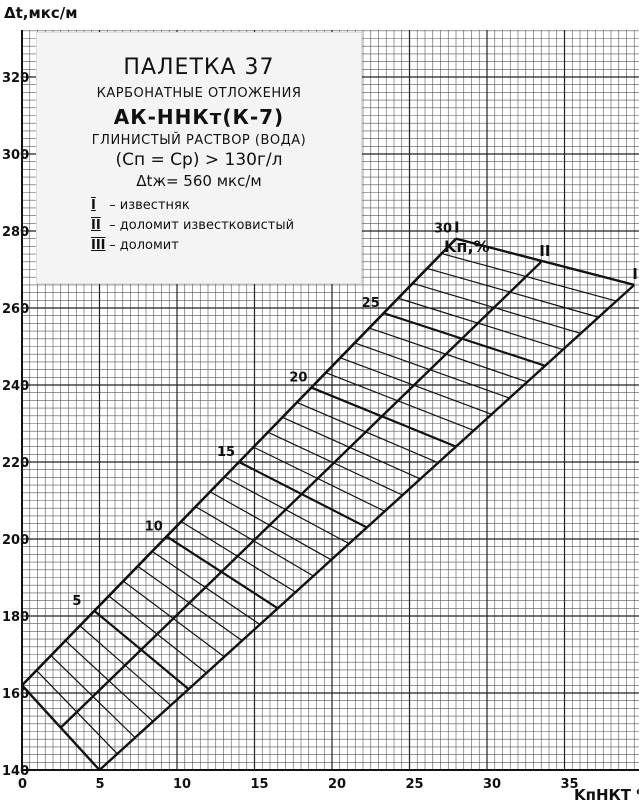 The image size is (639, 810). Describe the element at coordinates (337, 784) in the screenshot. I see `x-tick-label: 20` at that location.